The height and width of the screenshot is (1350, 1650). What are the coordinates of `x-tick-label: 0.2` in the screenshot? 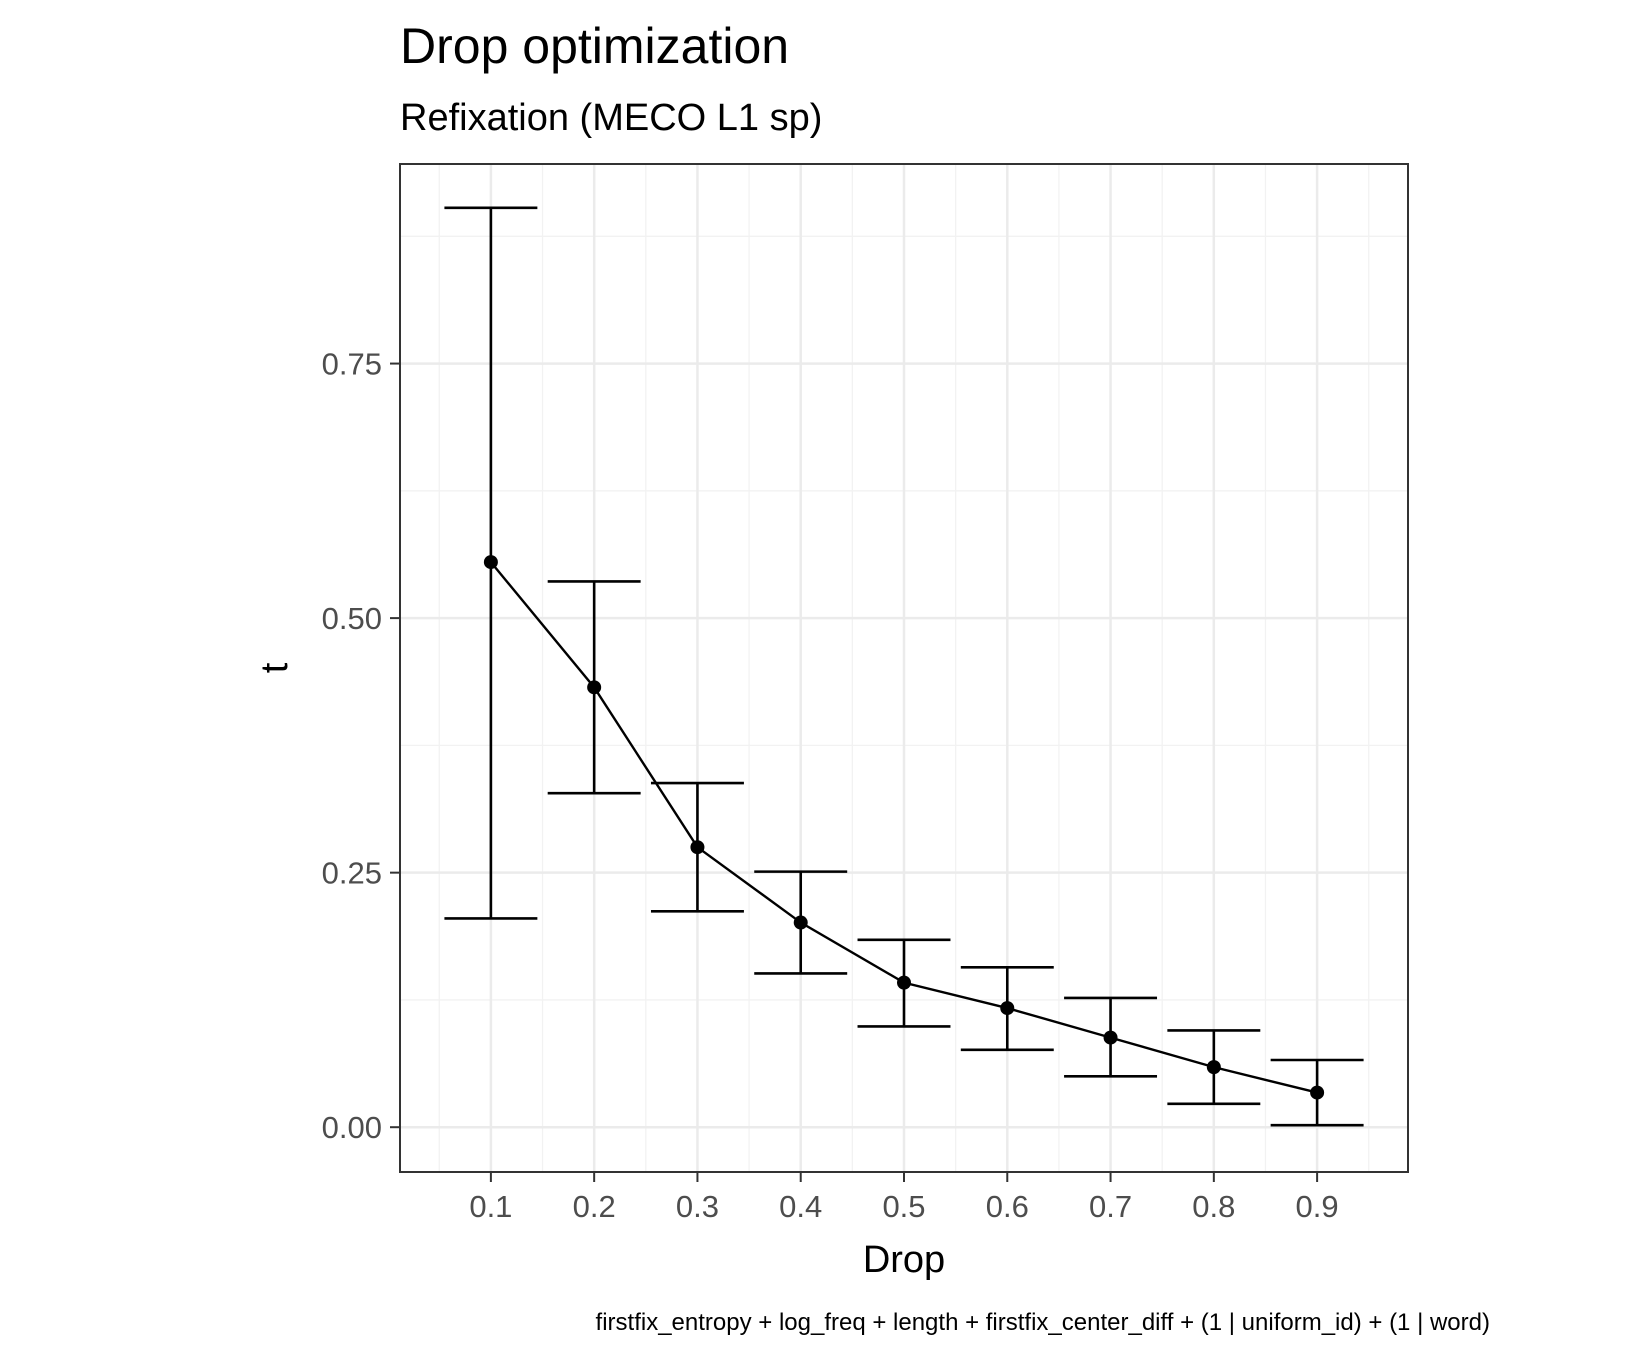 It's located at (594, 1206).